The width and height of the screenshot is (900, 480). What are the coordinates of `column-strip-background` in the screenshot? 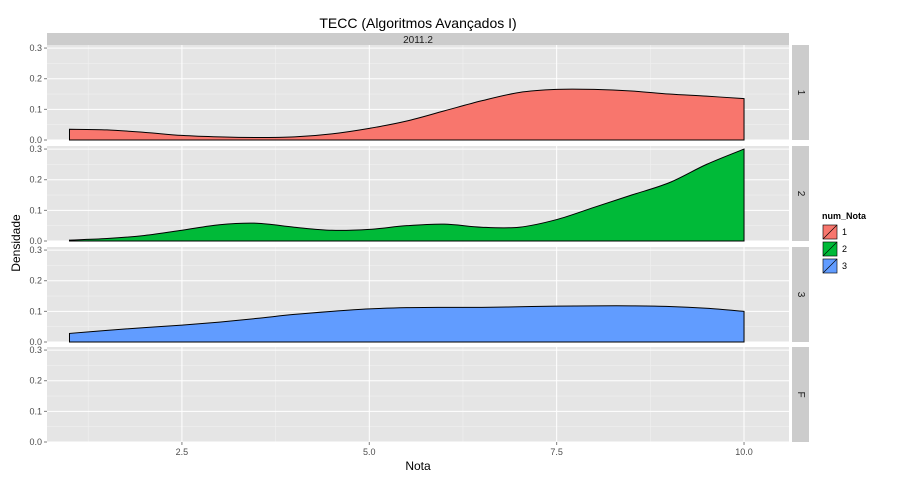 It's located at (418, 39).